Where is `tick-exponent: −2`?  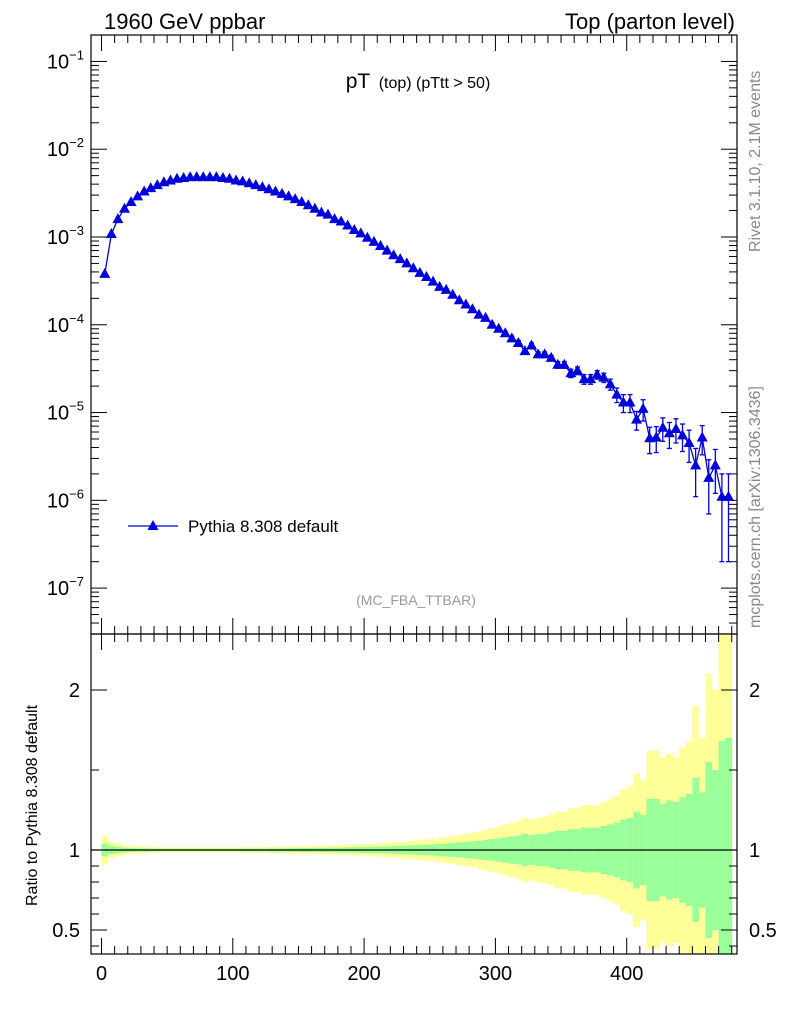 tick-exponent: −2 is located at coordinates (76, 142).